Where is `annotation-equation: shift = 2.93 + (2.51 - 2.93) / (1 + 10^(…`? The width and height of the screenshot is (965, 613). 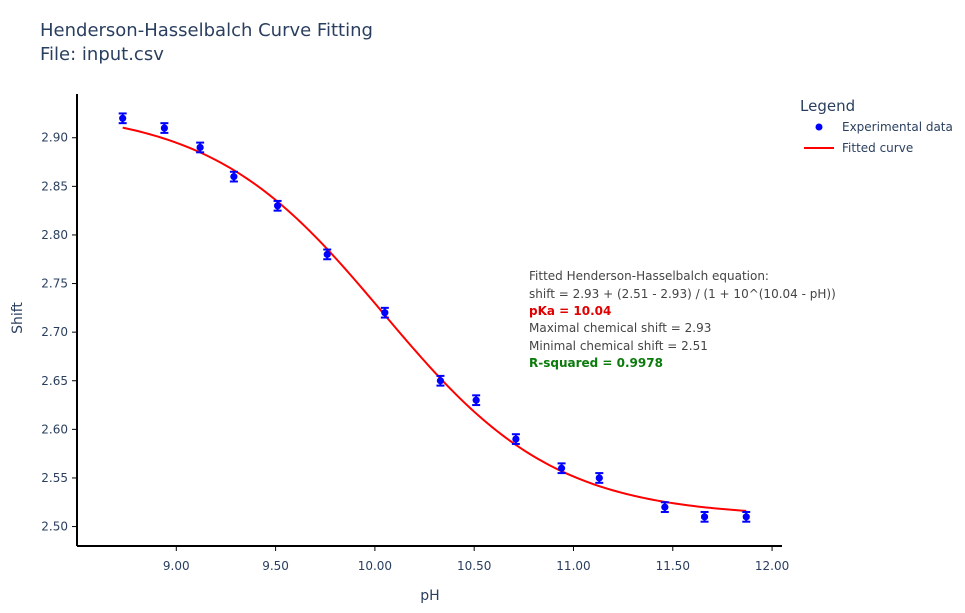
annotation-equation: shift = 2.93 + (2.51 - 2.93) / (1 + 10^(… is located at coordinates (682, 294).